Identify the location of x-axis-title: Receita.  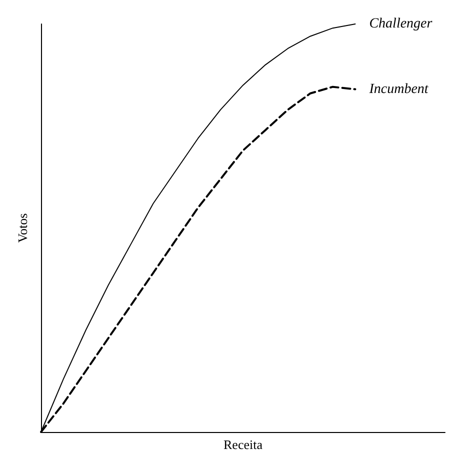
(243, 444).